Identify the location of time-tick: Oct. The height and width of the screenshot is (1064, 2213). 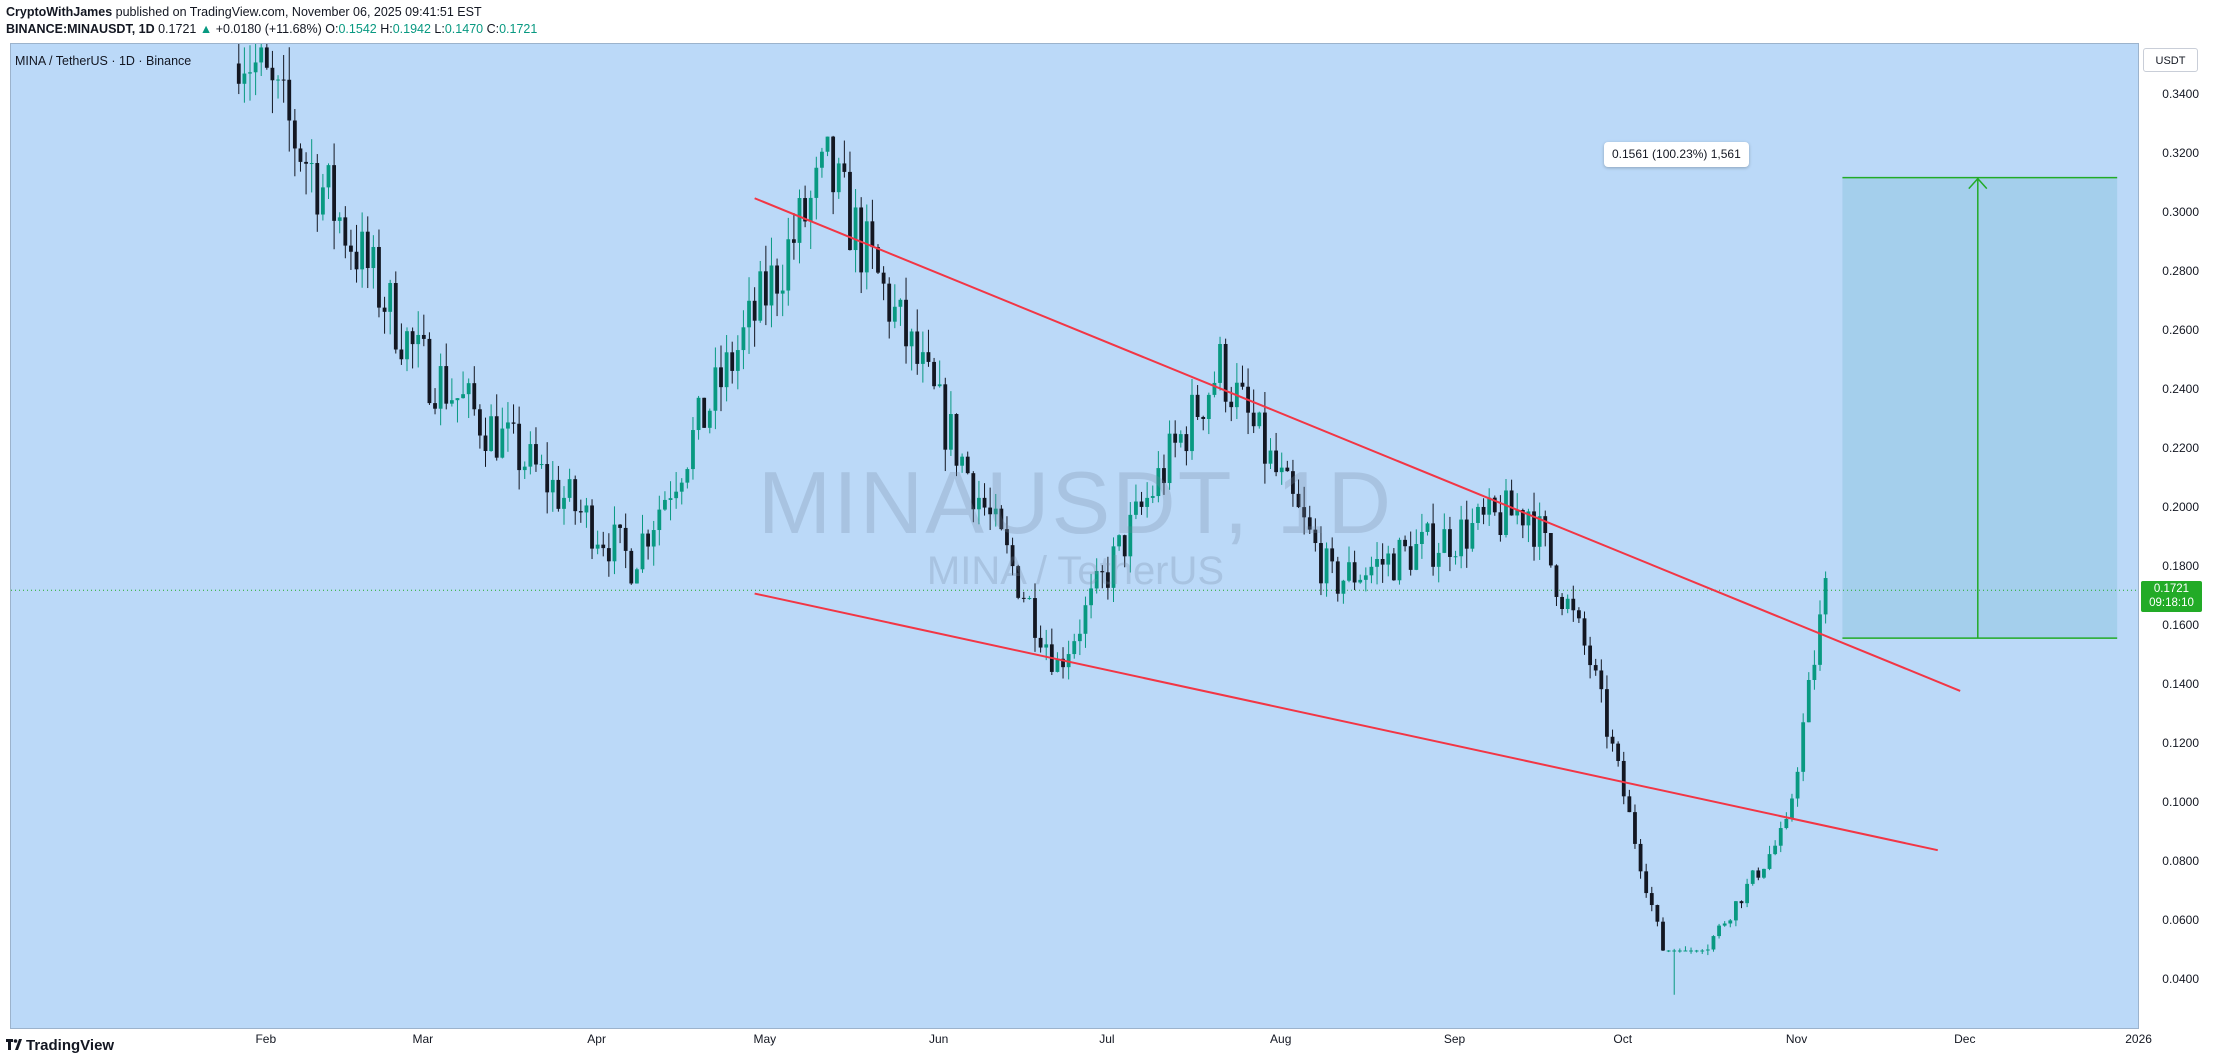
(1623, 1039).